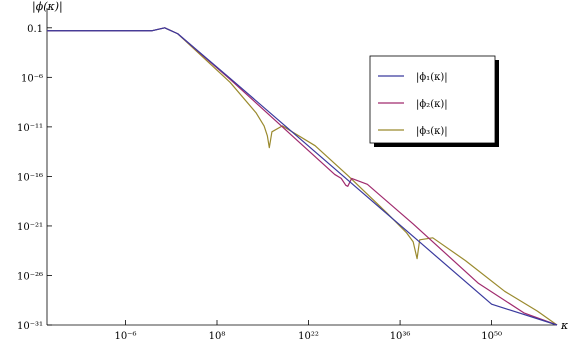 The width and height of the screenshot is (575, 347). What do you see at coordinates (432, 131) in the screenshot?
I see `legend-label: |ϕ₃(κ)|` at bounding box center [432, 131].